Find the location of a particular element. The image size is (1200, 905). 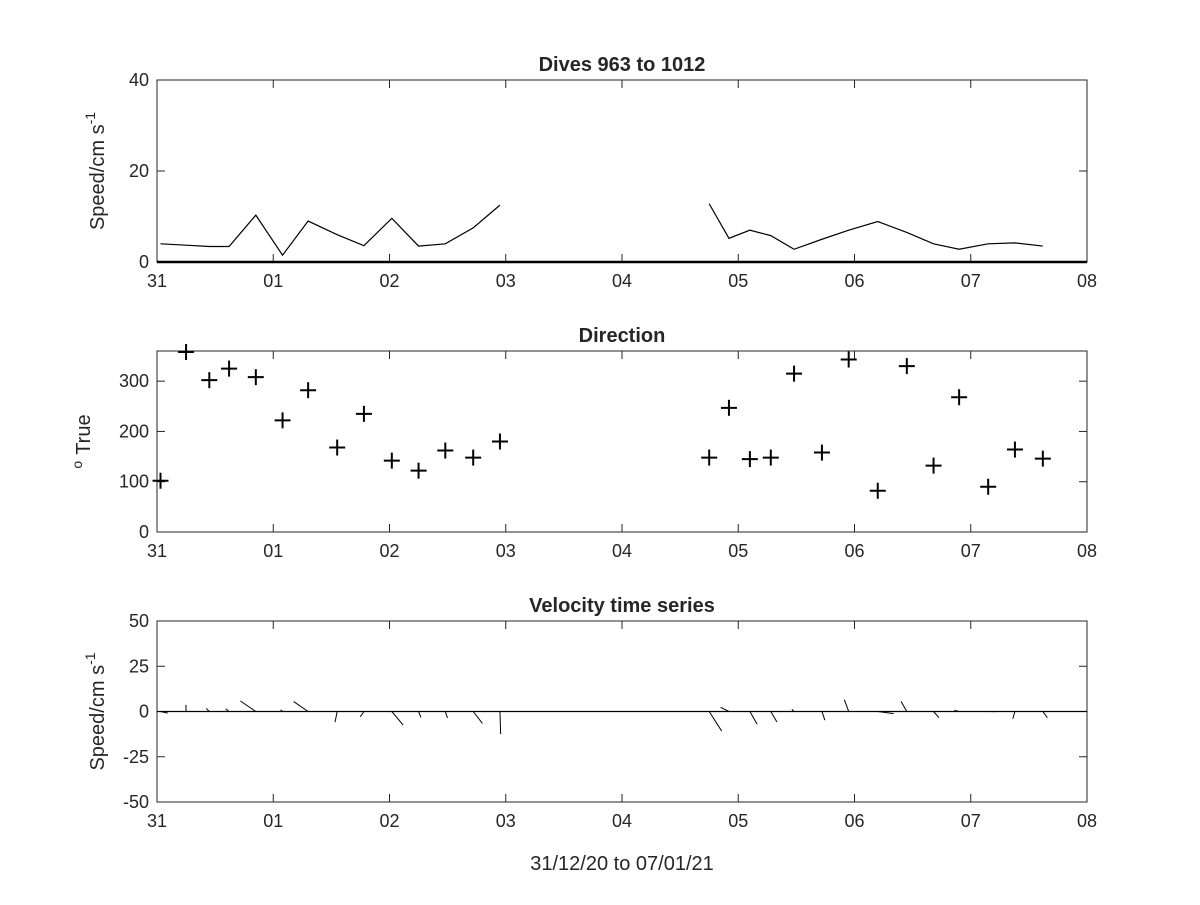

y-tick-label: 20 is located at coordinates (139, 171).